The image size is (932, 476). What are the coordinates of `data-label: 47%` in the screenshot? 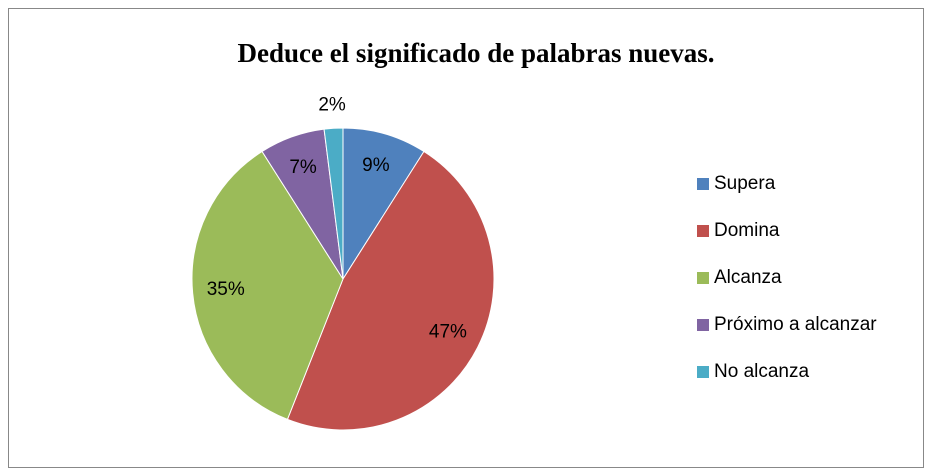 It's located at (448, 331).